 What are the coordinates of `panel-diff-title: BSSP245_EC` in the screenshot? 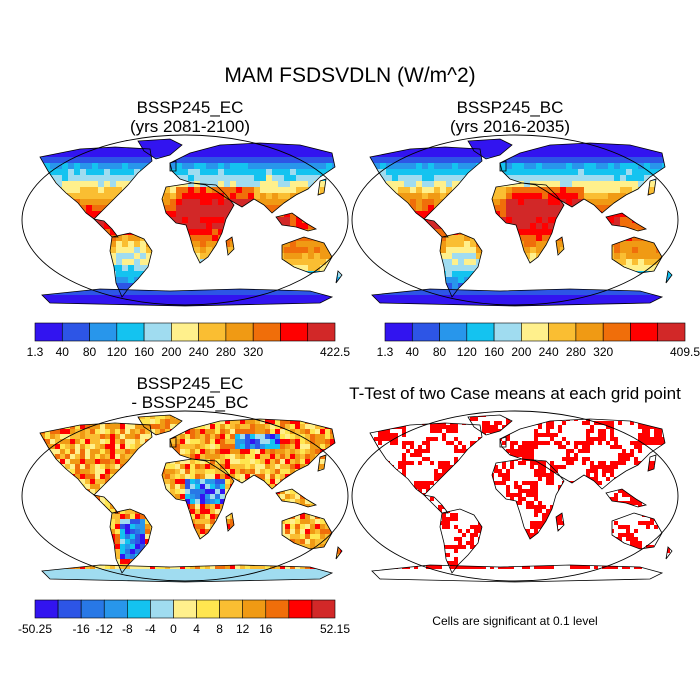 It's located at (190, 383).